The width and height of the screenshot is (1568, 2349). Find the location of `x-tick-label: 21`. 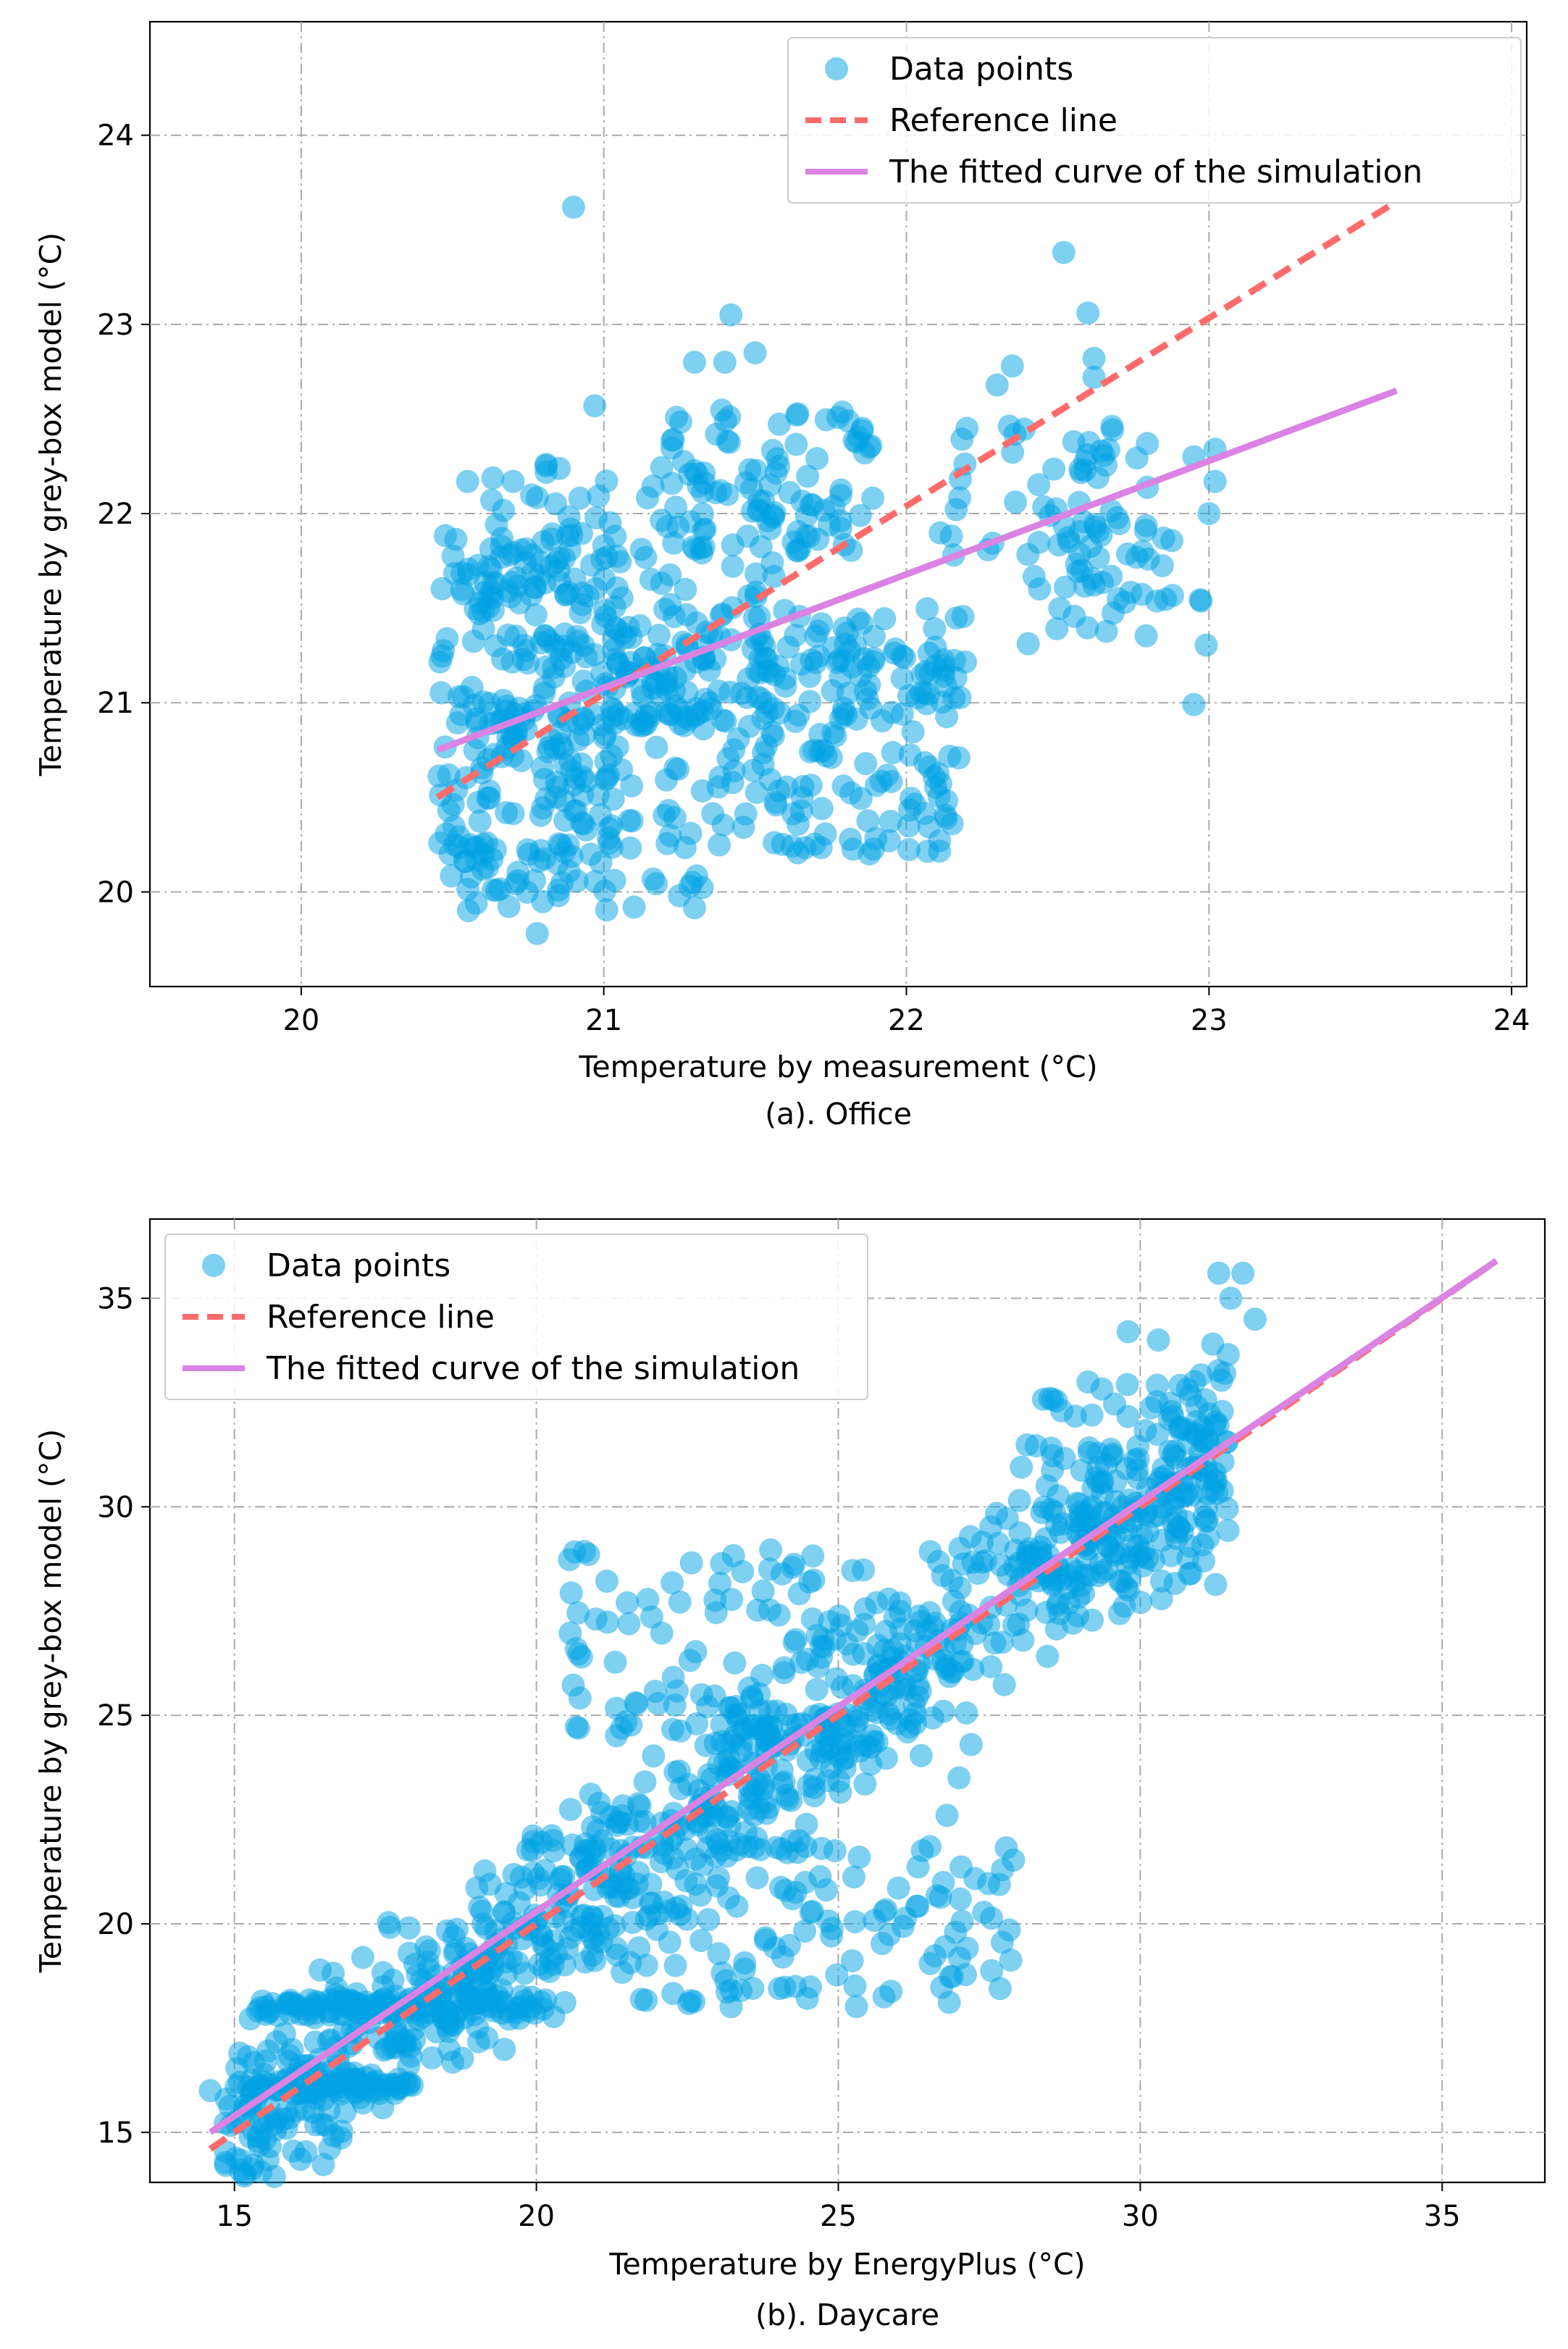

x-tick-label: 21 is located at coordinates (603, 1020).